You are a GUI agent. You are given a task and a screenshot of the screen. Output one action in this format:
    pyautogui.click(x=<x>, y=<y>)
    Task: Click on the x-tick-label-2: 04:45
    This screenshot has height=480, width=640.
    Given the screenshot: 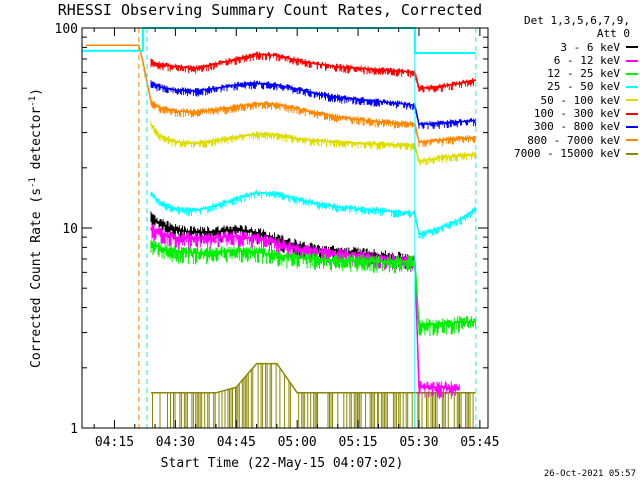 What is the action you would take?
    pyautogui.click(x=236, y=442)
    